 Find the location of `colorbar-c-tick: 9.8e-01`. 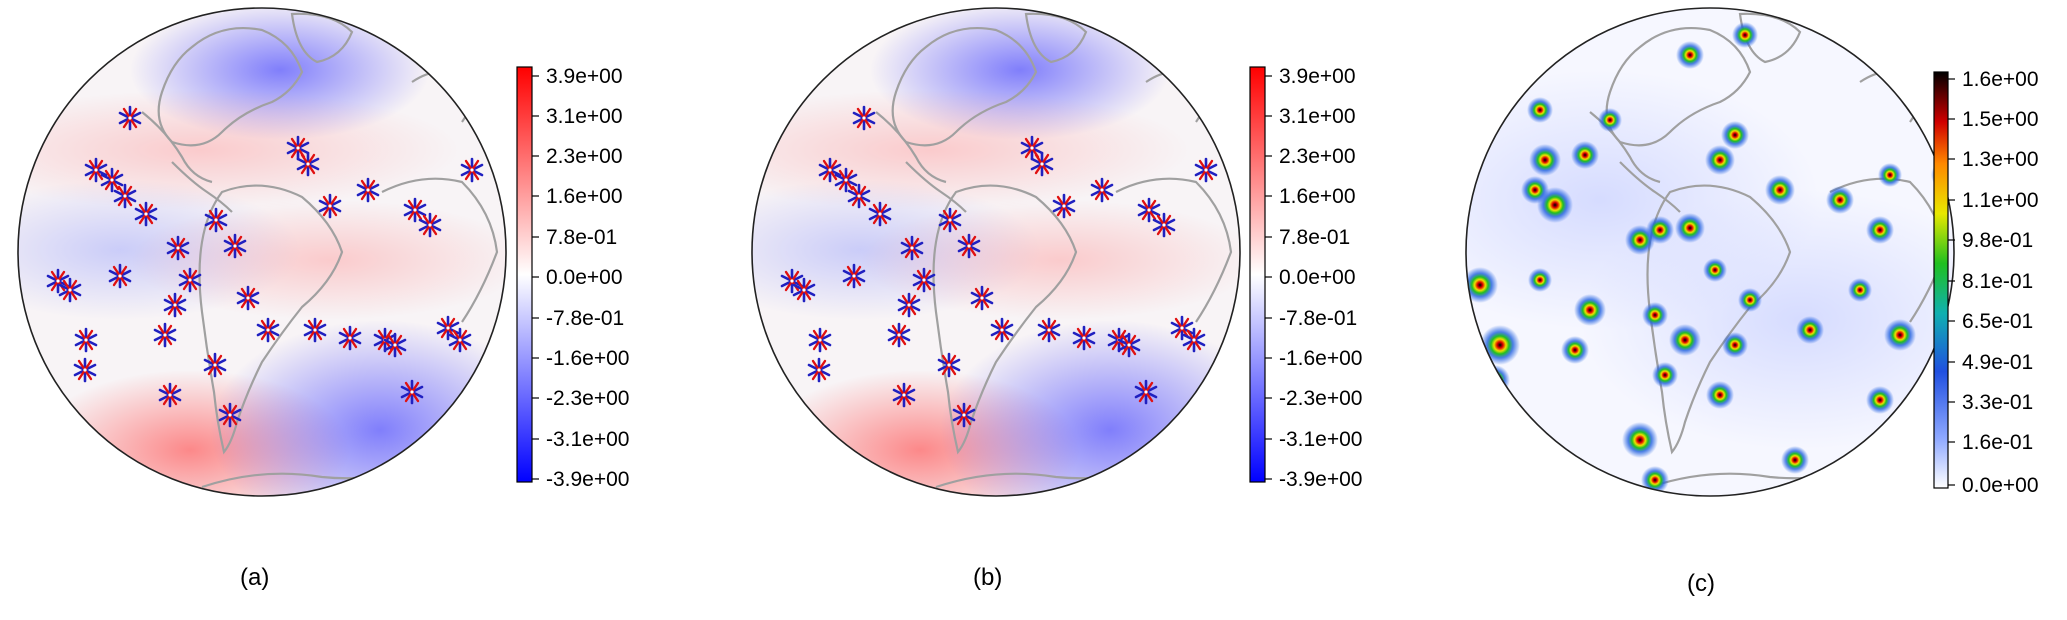

colorbar-c-tick: 9.8e-01 is located at coordinates (1997, 240).